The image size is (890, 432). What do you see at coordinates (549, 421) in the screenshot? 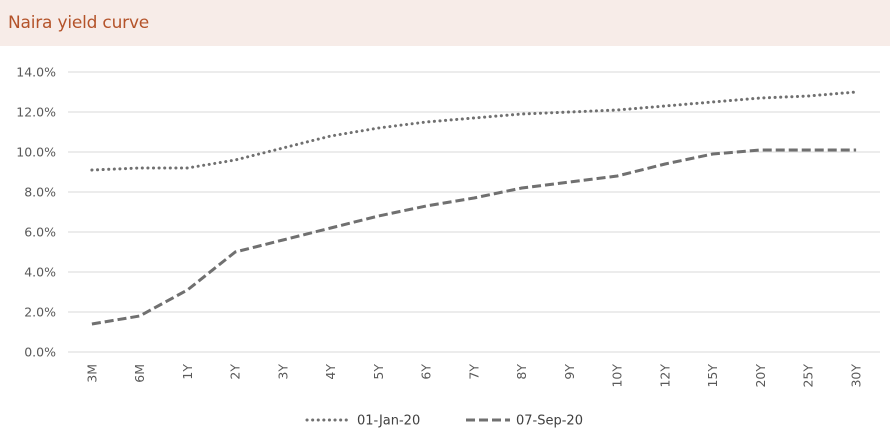
I see `legend-label: 07-Sep-20` at bounding box center [549, 421].